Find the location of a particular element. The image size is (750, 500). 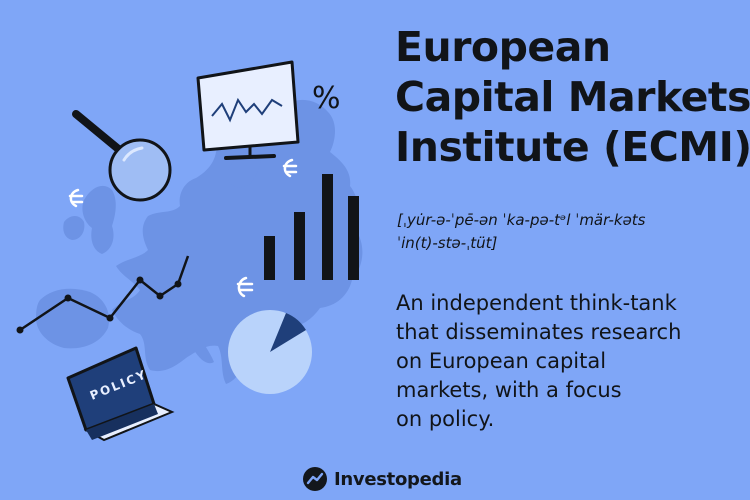

magnifying-glass-icon is located at coordinates (122, 156).